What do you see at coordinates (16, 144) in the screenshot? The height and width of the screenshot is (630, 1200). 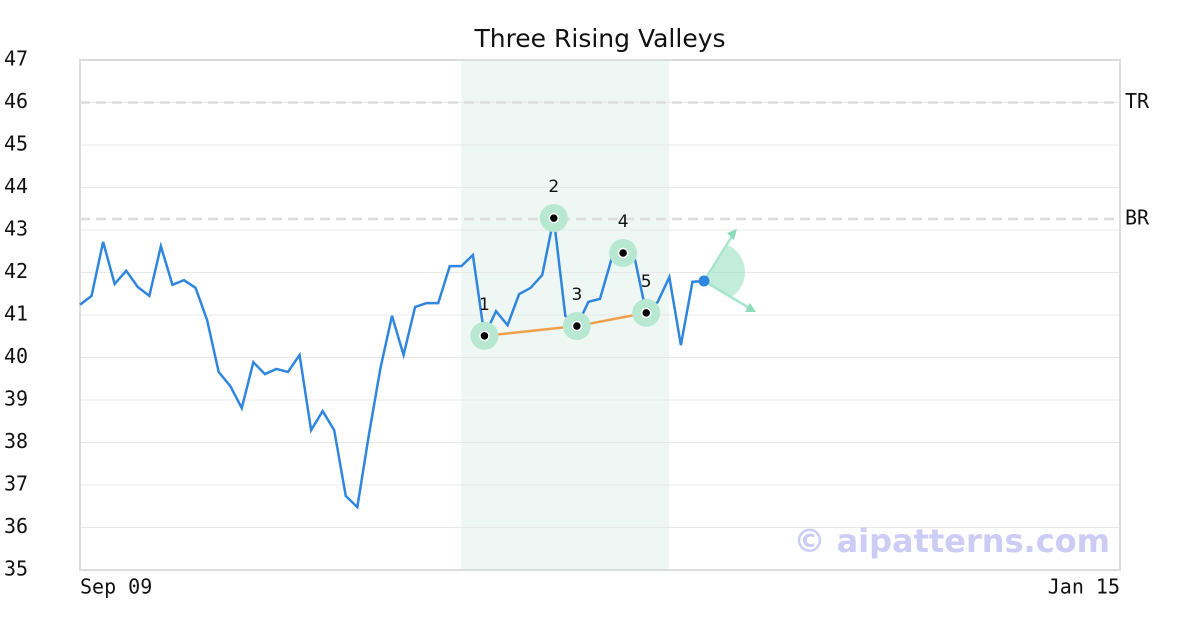 I see `y-tick-label: 45` at bounding box center [16, 144].